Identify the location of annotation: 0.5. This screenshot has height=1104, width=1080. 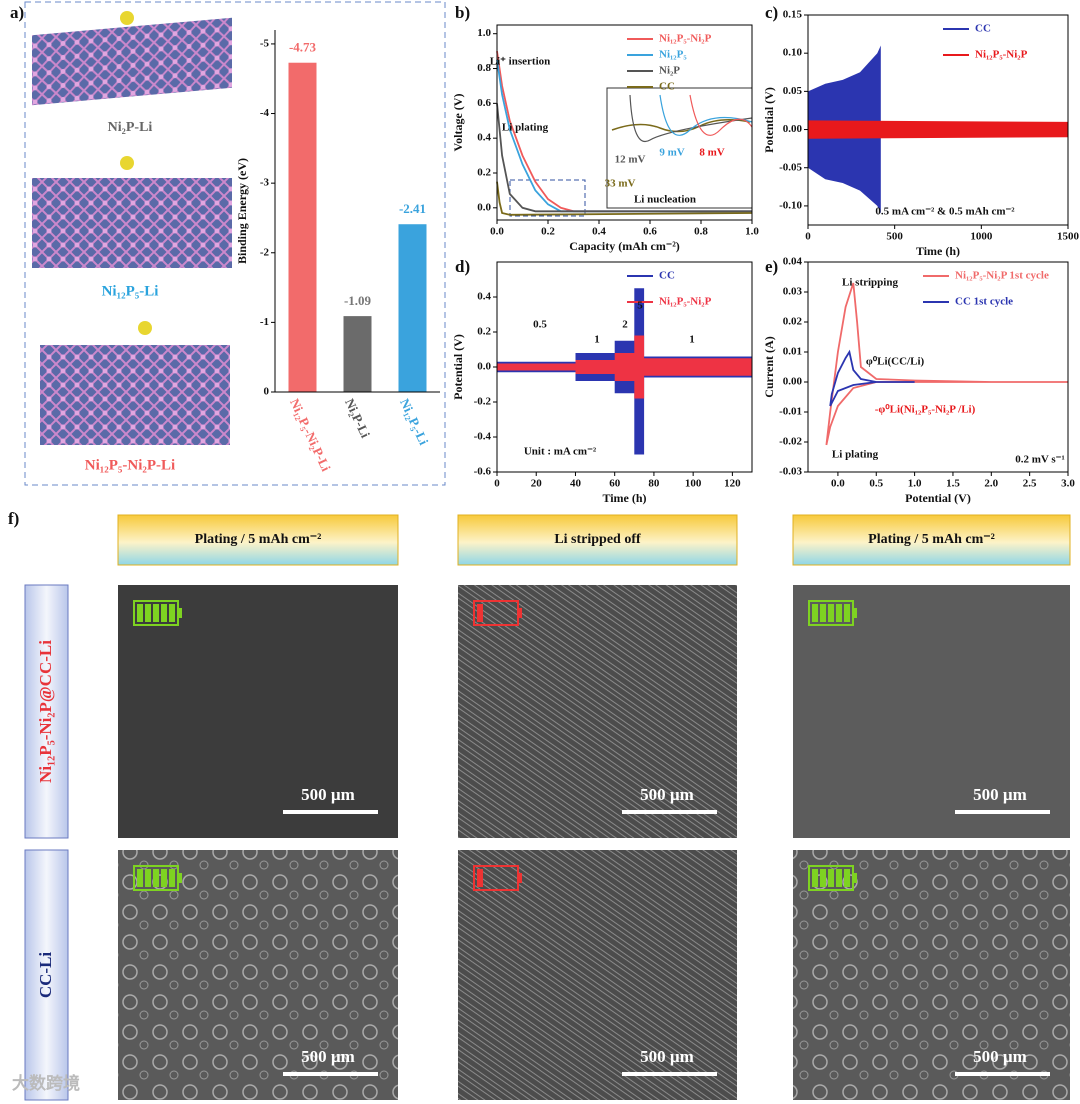
(540, 325).